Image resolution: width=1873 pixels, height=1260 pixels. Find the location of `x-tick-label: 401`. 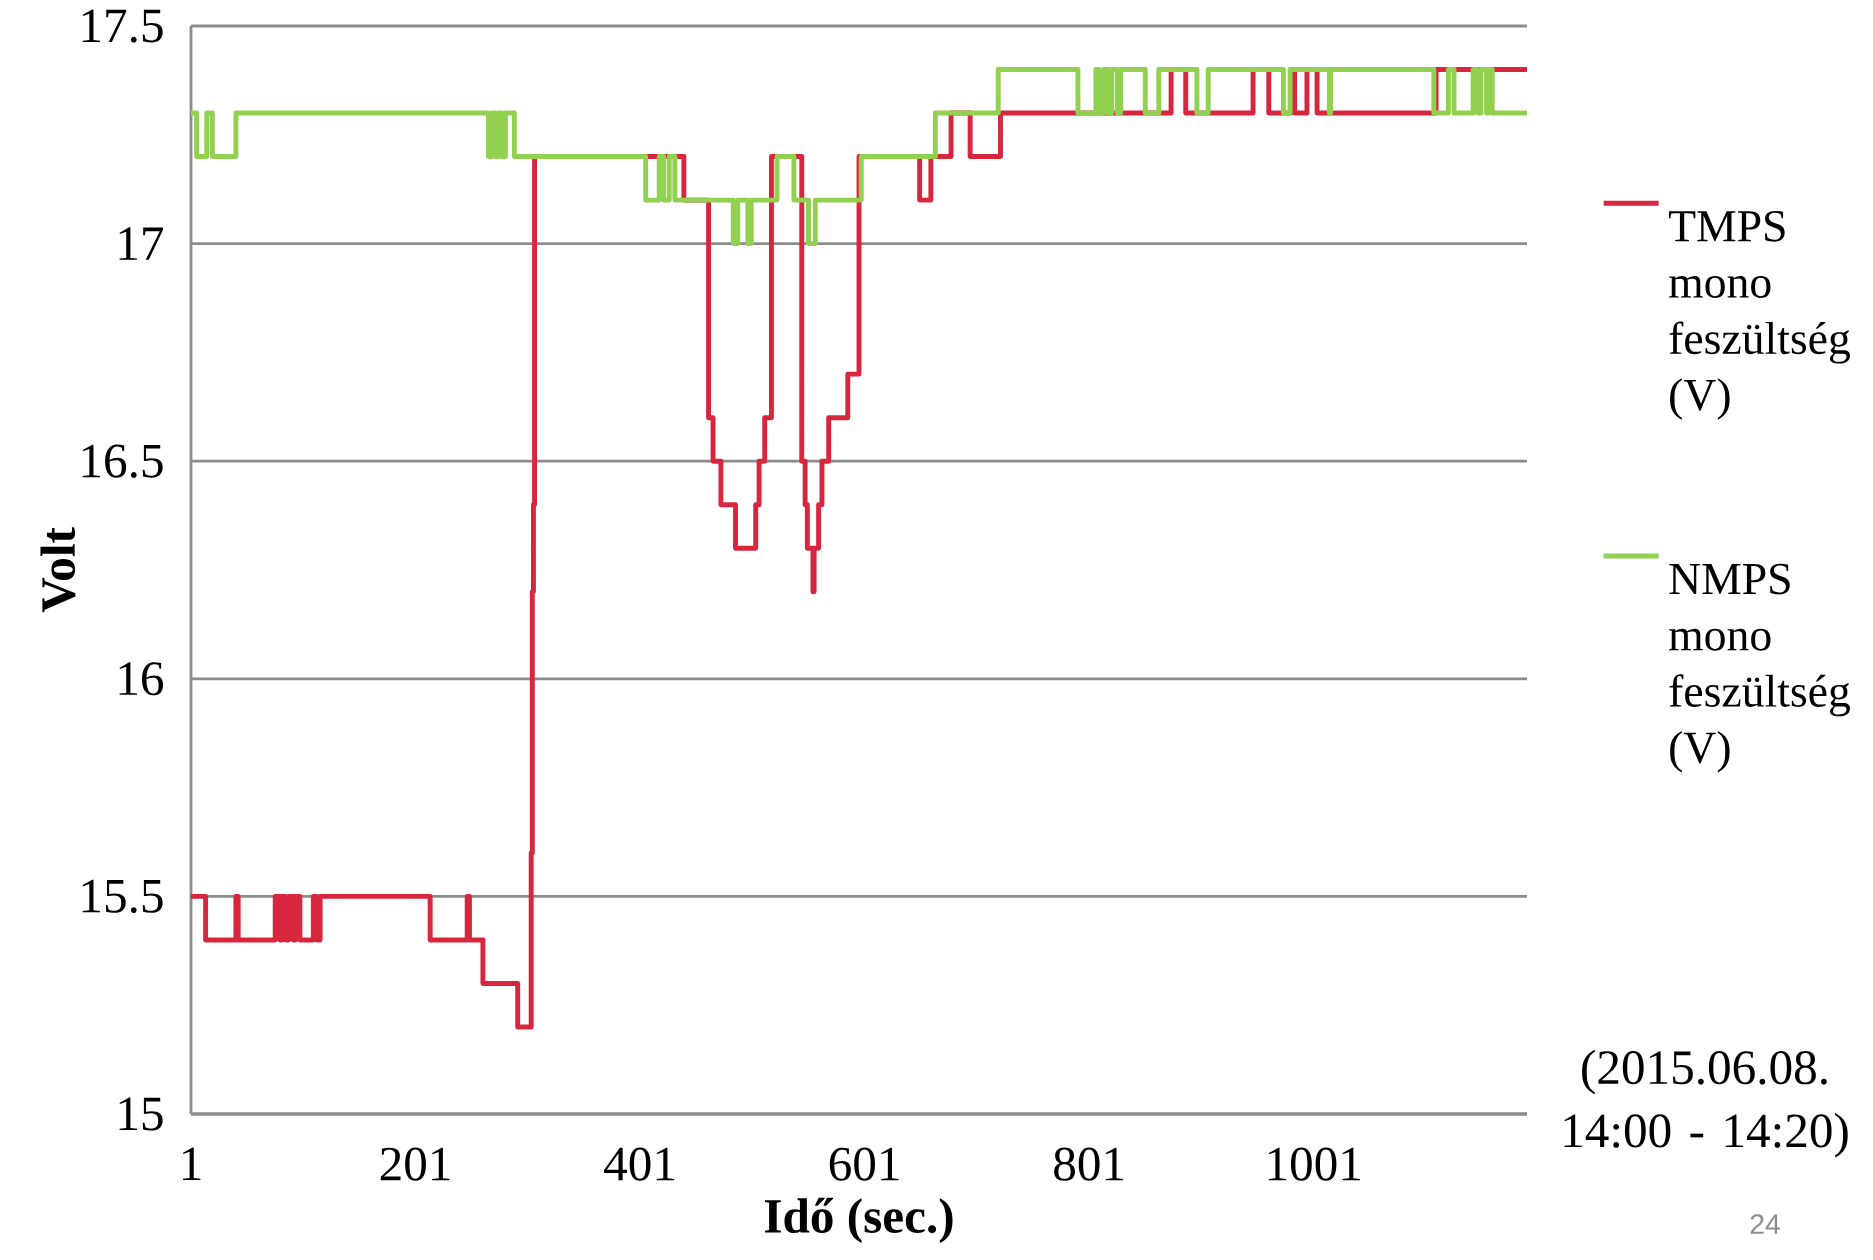

x-tick-label: 401 is located at coordinates (639, 1164).